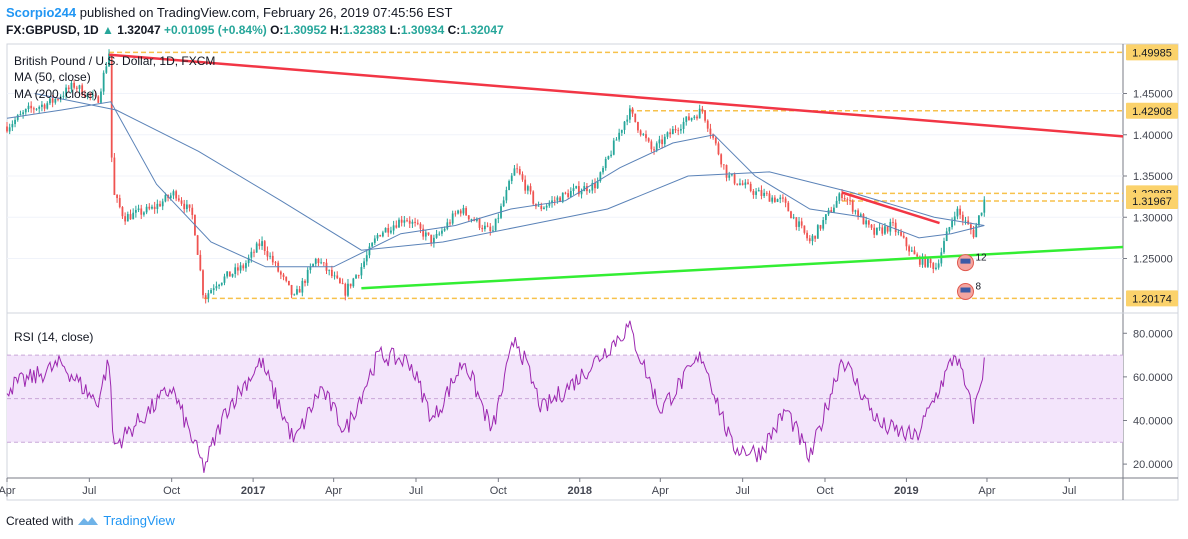 The width and height of the screenshot is (1188, 539). I want to click on rsi-tick-label: 60.0000, so click(1153, 378).